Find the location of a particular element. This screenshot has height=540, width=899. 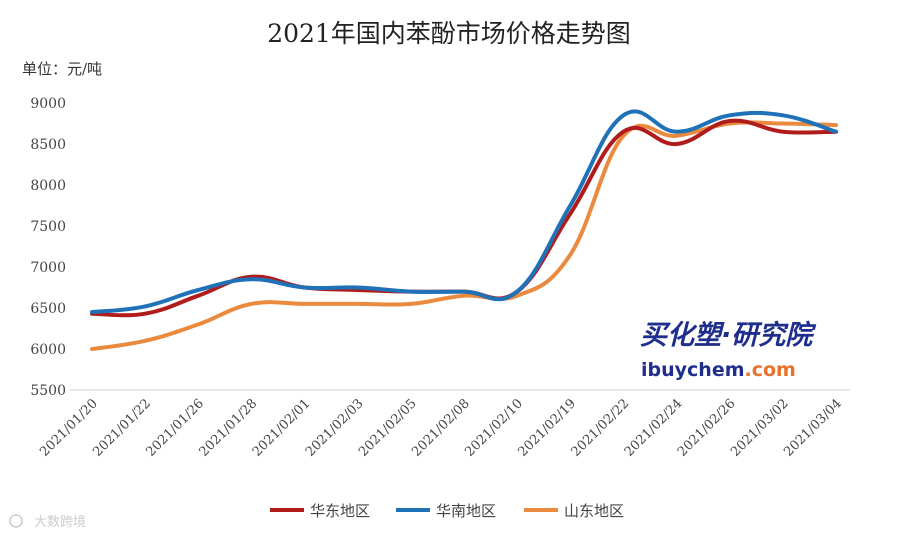

y-tick-label: 5500 is located at coordinates (48, 391).